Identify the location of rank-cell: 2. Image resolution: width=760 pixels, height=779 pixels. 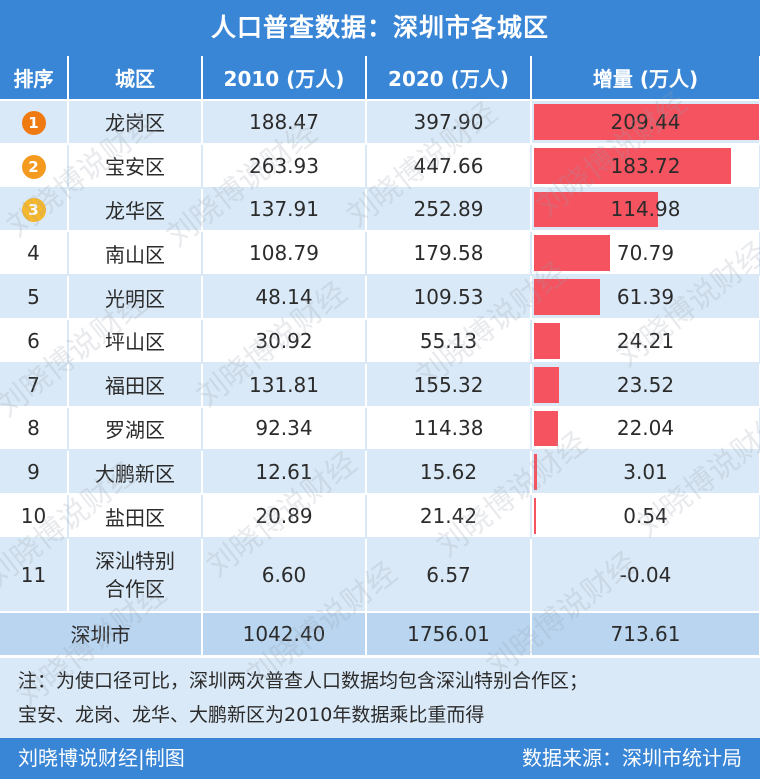
(34, 166).